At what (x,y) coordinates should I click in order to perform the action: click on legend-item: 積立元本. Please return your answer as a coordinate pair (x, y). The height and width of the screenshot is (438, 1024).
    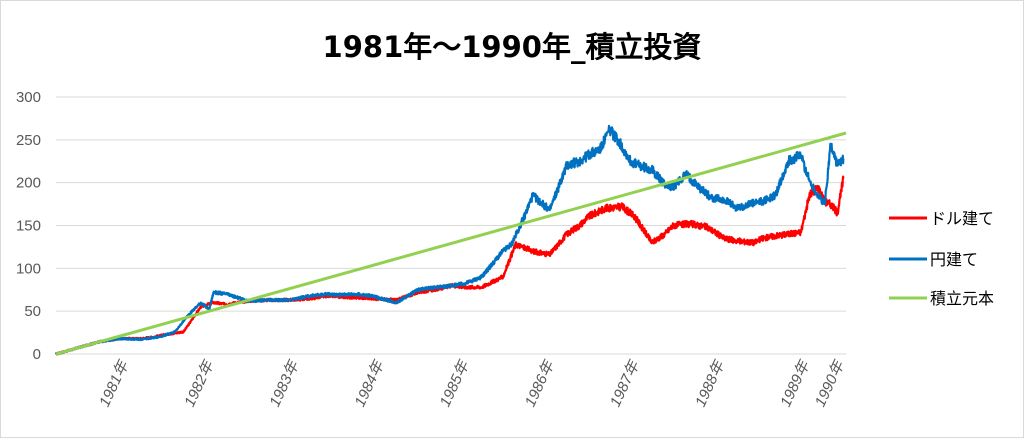
    Looking at the image, I should click on (941, 298).